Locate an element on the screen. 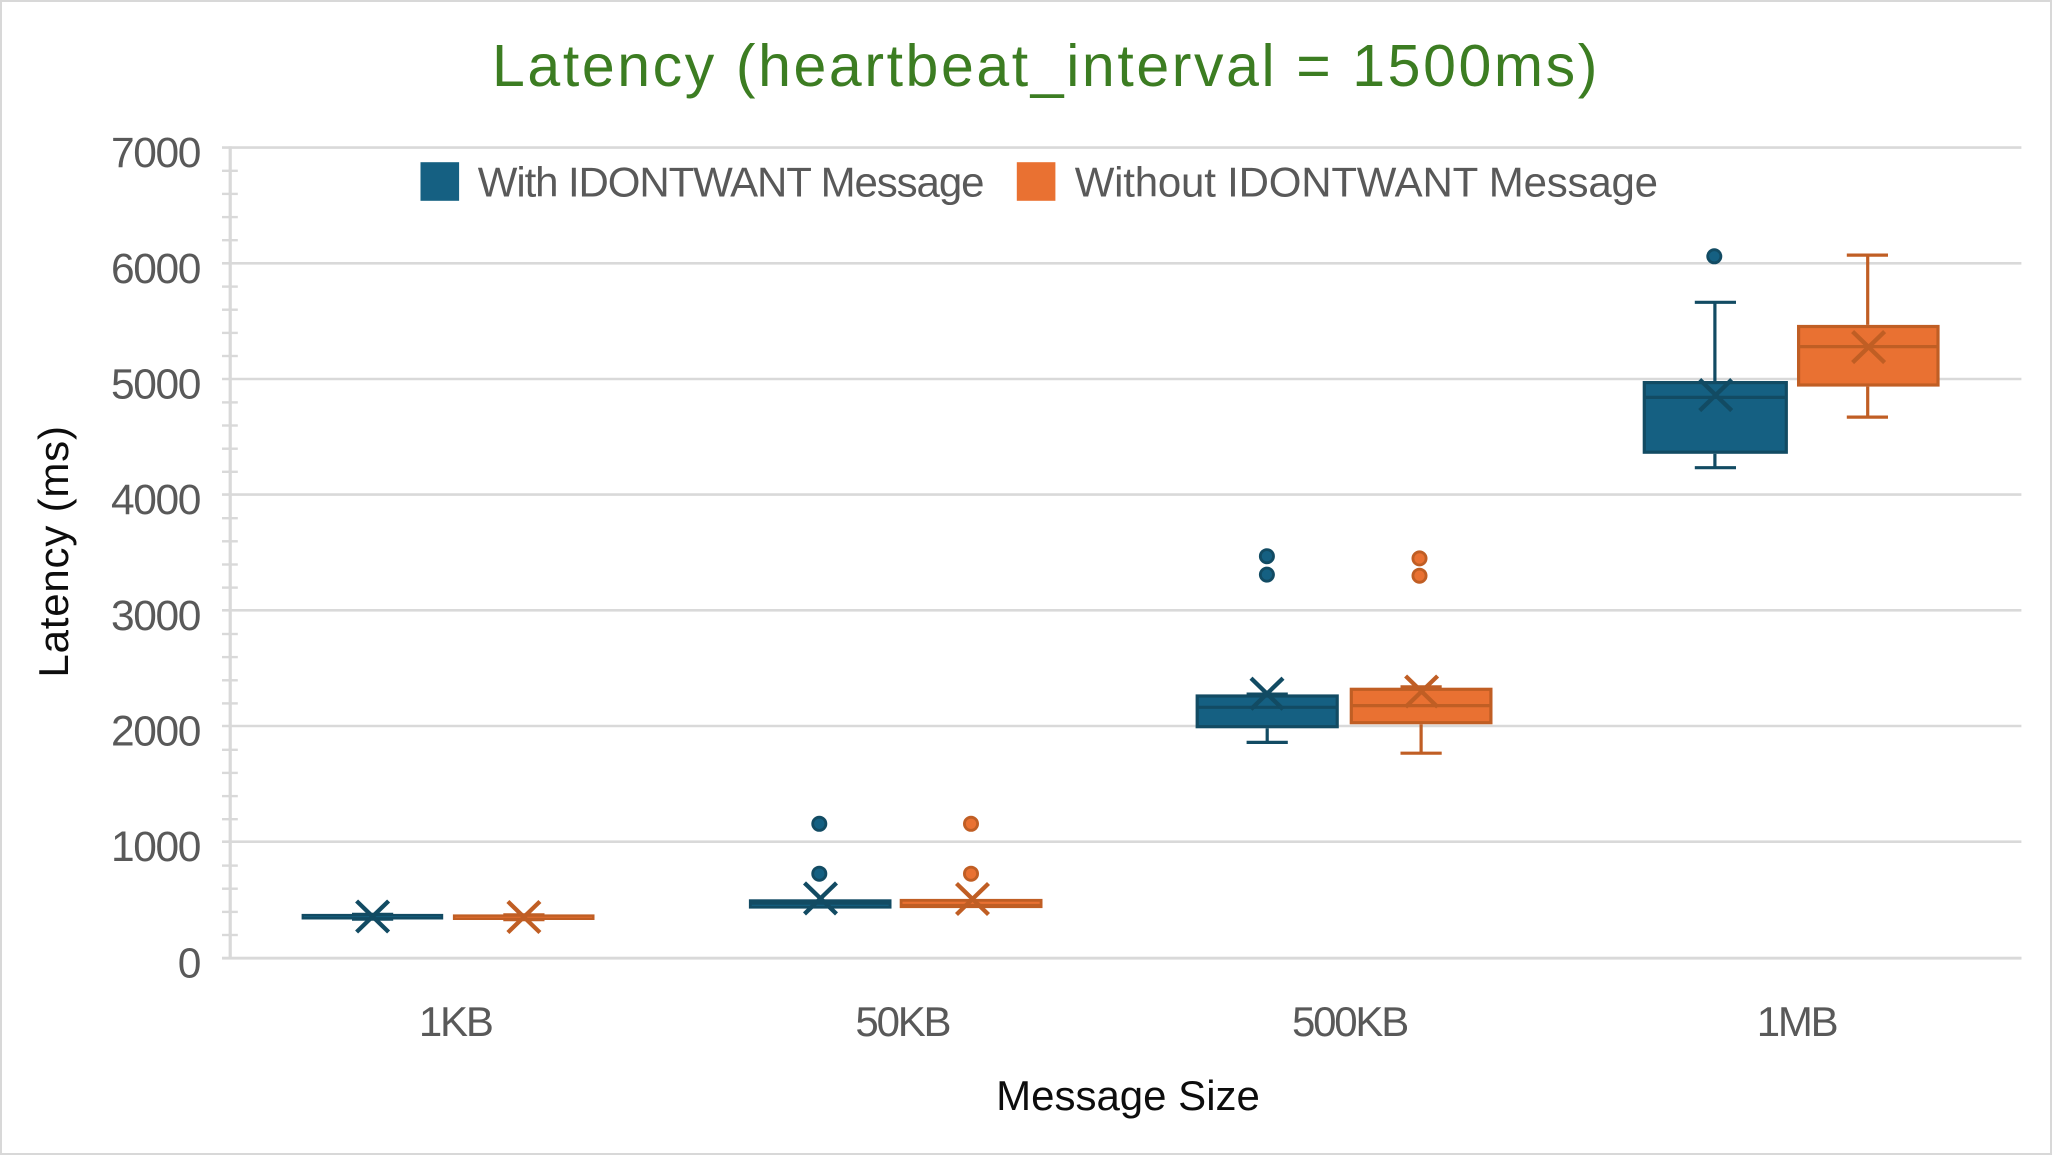  svg-text: 5000 is located at coordinates (155, 385).